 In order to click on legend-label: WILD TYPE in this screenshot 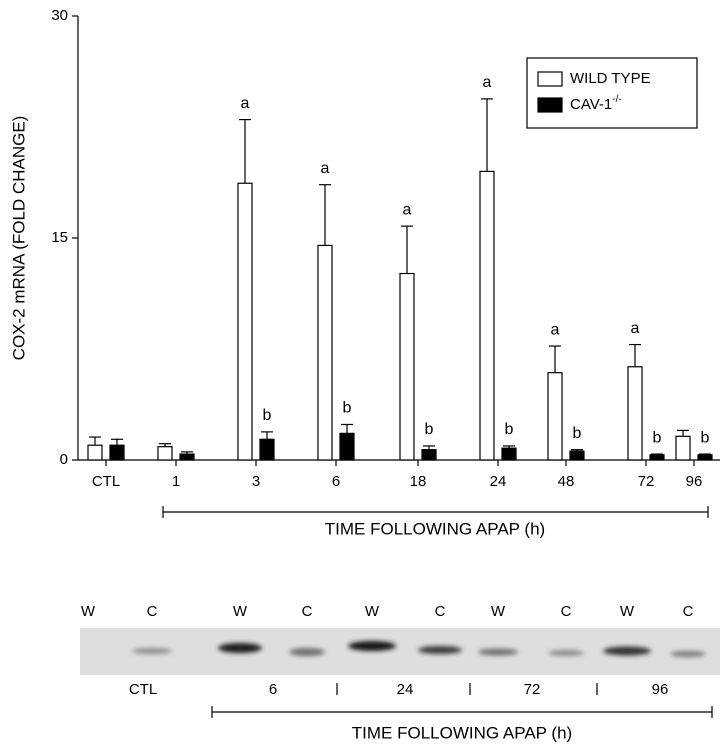, I will do `click(610, 78)`.